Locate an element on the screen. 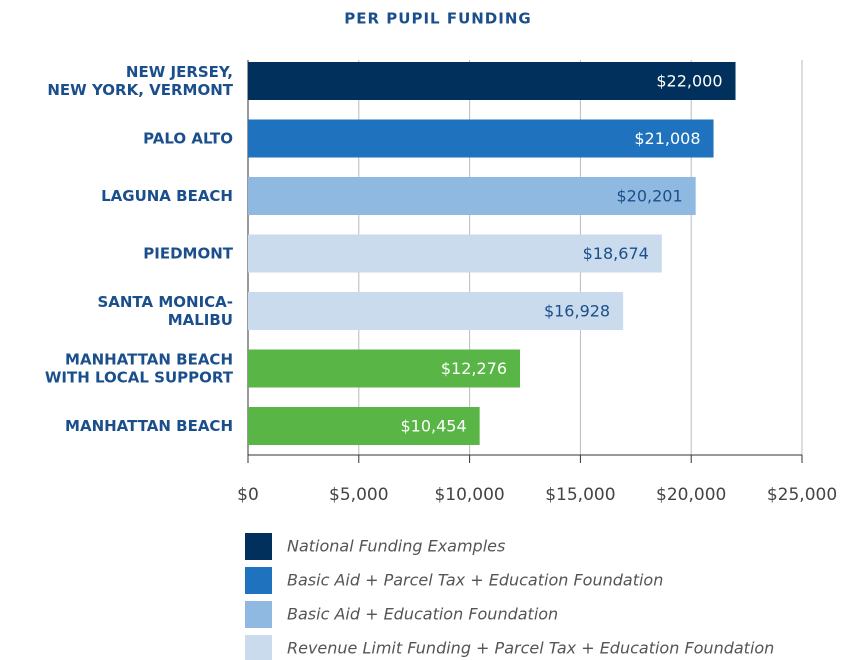 Image resolution: width=858 pixels, height=660 pixels. y-tick-label-line: PIEDMONT is located at coordinates (188, 253).